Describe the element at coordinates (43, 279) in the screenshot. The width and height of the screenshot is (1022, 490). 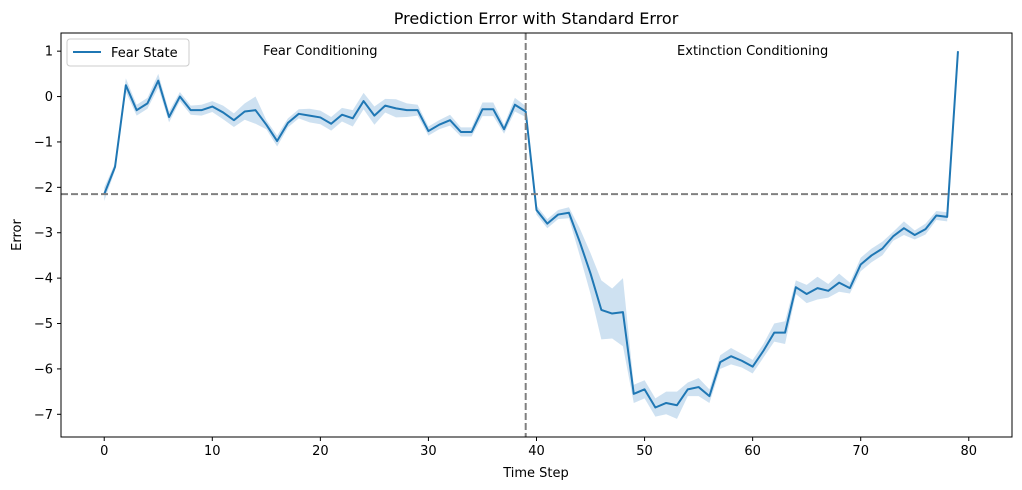
I see `y-tick-label: −4` at that location.